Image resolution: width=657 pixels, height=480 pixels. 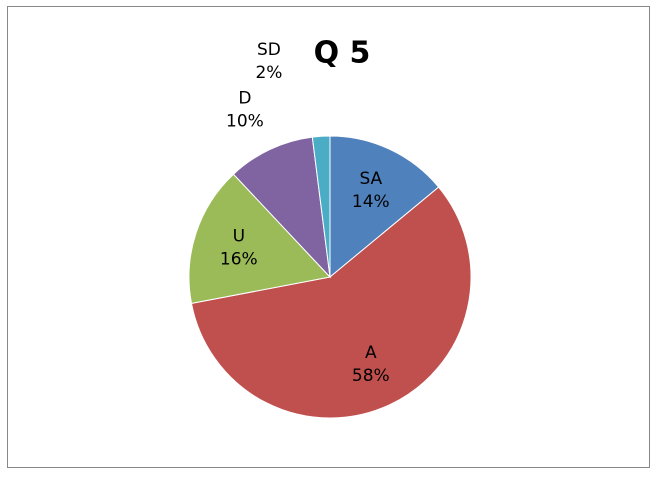 What do you see at coordinates (370, 179) in the screenshot?
I see `slice-label-name: SA` at bounding box center [370, 179].